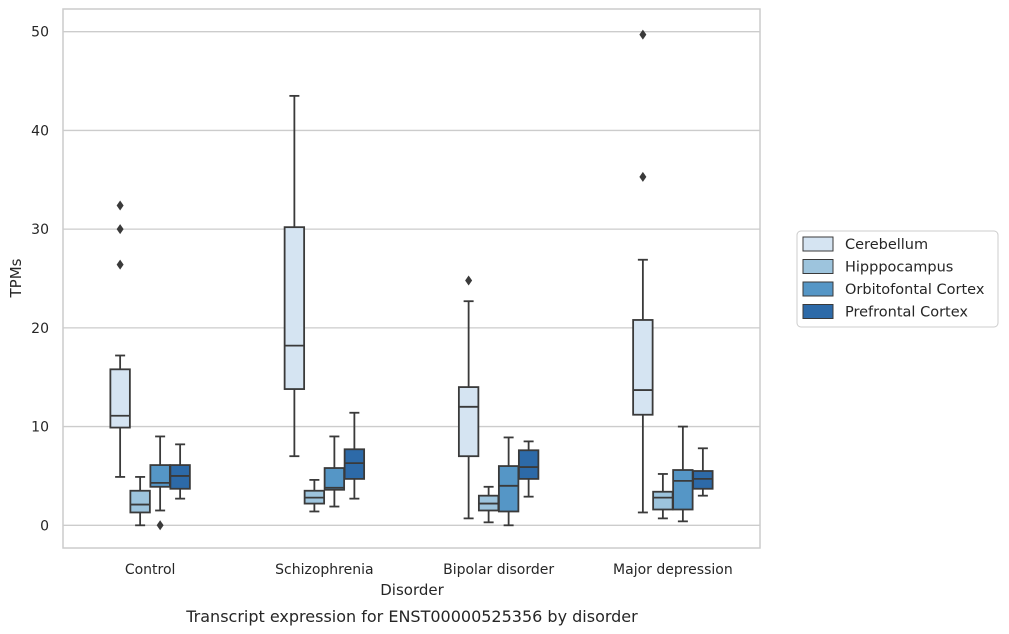 The width and height of the screenshot is (1009, 634). What do you see at coordinates (906, 313) in the screenshot?
I see `legend-label: Prefrontal Cortex` at bounding box center [906, 313].